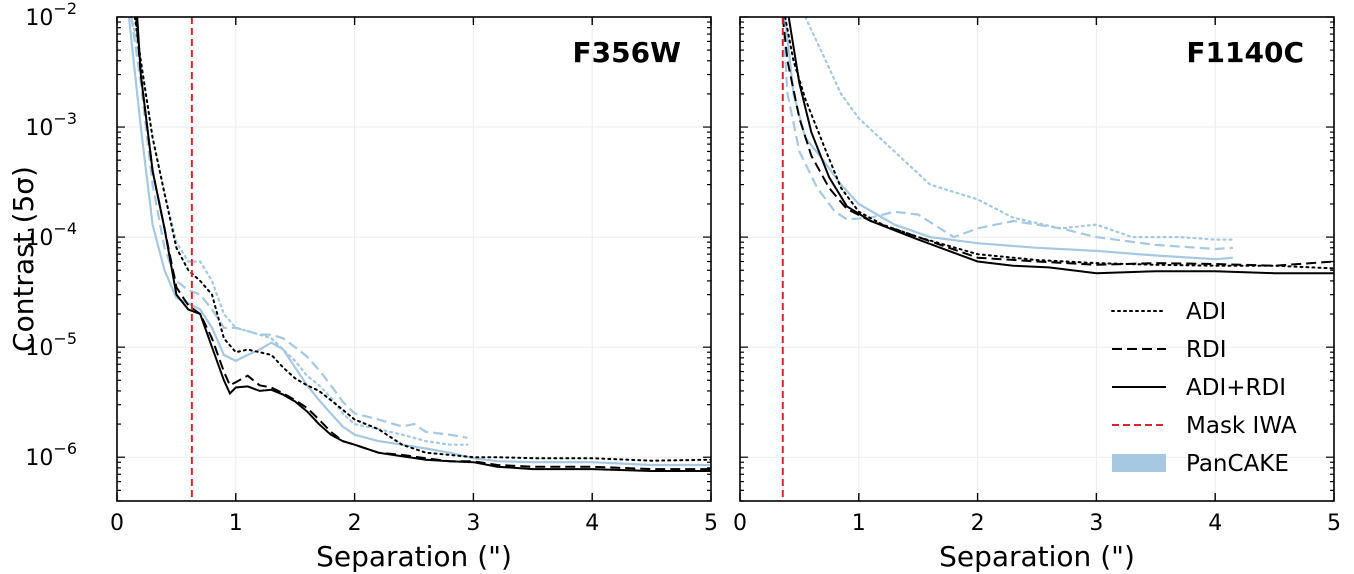 Image resolution: width=1354 pixels, height=574 pixels. I want to click on series-line-rdi-pancake, so click(1007, 134).